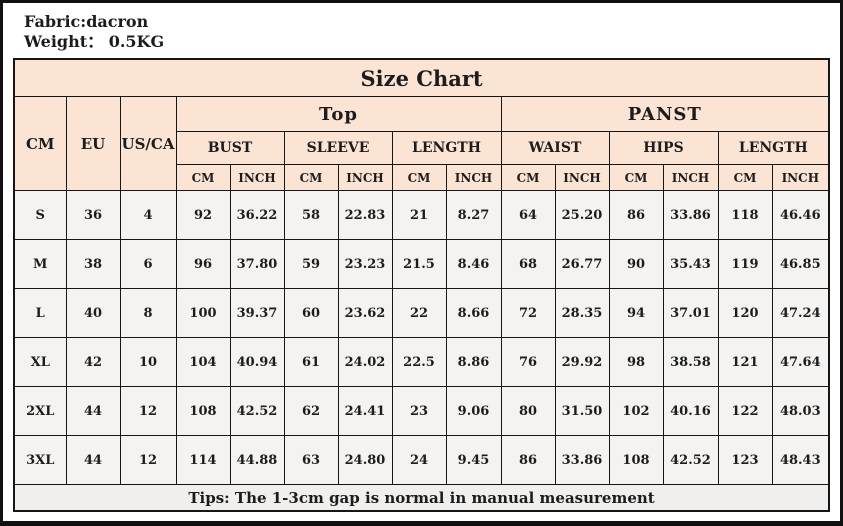  I want to click on measure-header-hips: HIPS, so click(663, 148).